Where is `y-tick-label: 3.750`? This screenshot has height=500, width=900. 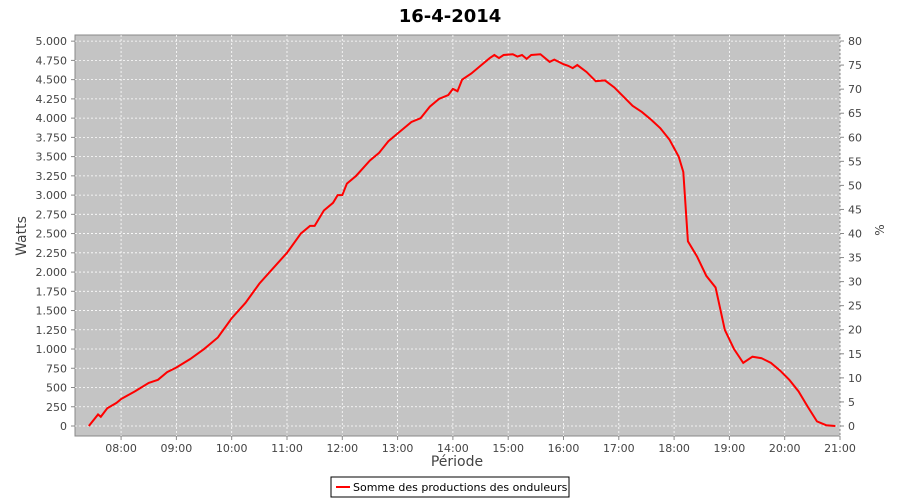
y-tick-label: 3.750 is located at coordinates (52, 137).